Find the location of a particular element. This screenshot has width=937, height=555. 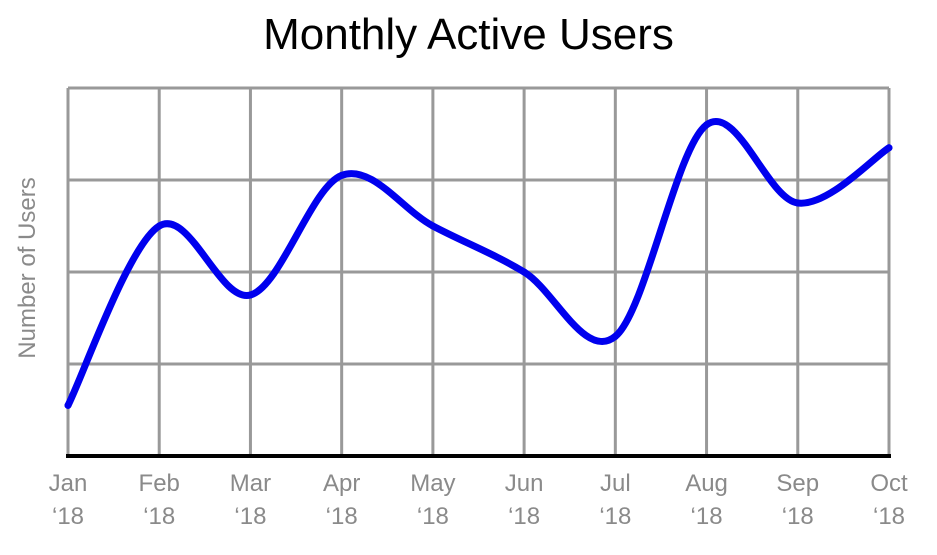

x-tick-label: Feb is located at coordinates (159, 483).